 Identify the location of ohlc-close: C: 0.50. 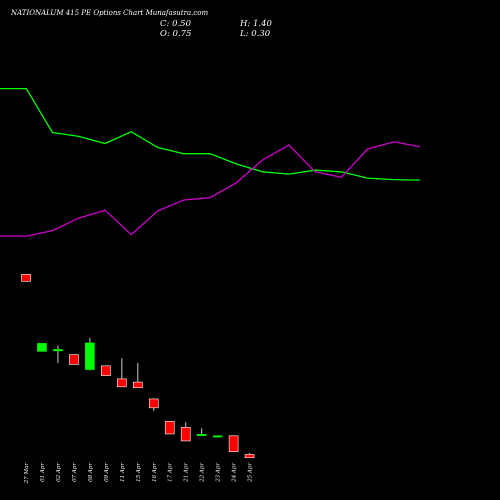
(176, 24).